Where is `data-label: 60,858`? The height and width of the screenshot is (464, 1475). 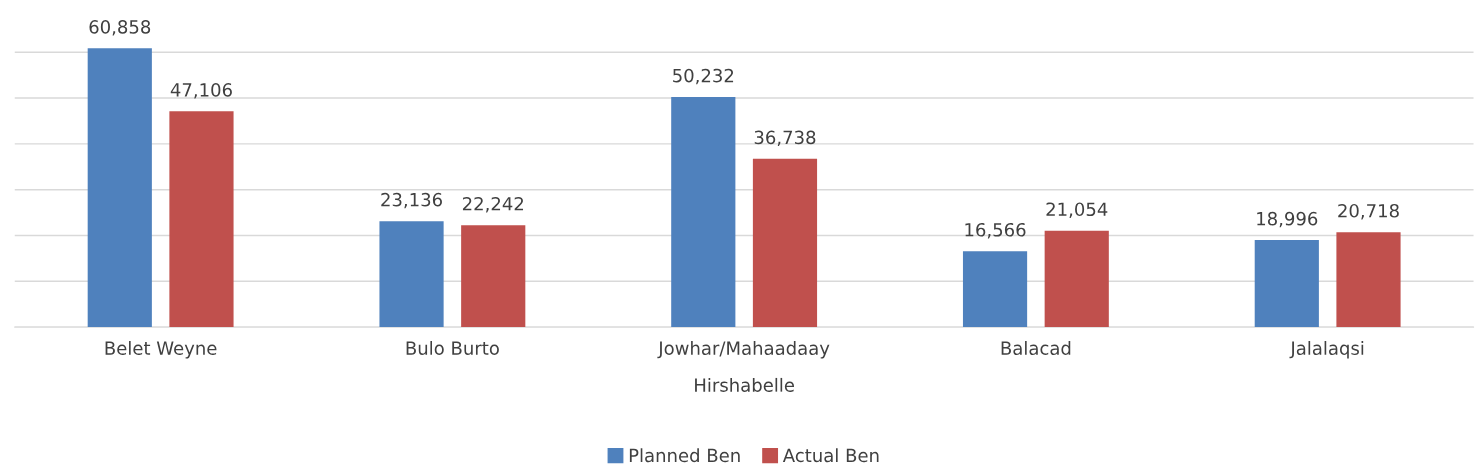 data-label: 60,858 is located at coordinates (120, 28).